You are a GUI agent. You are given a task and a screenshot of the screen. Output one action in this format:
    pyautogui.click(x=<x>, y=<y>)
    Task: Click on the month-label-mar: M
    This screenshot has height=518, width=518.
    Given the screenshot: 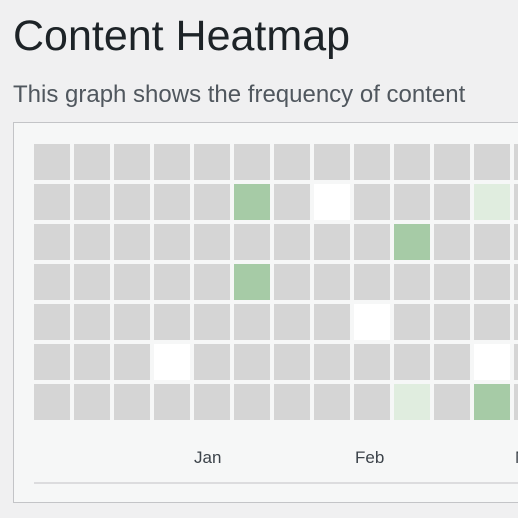 What is the action you would take?
    pyautogui.click(x=516, y=458)
    